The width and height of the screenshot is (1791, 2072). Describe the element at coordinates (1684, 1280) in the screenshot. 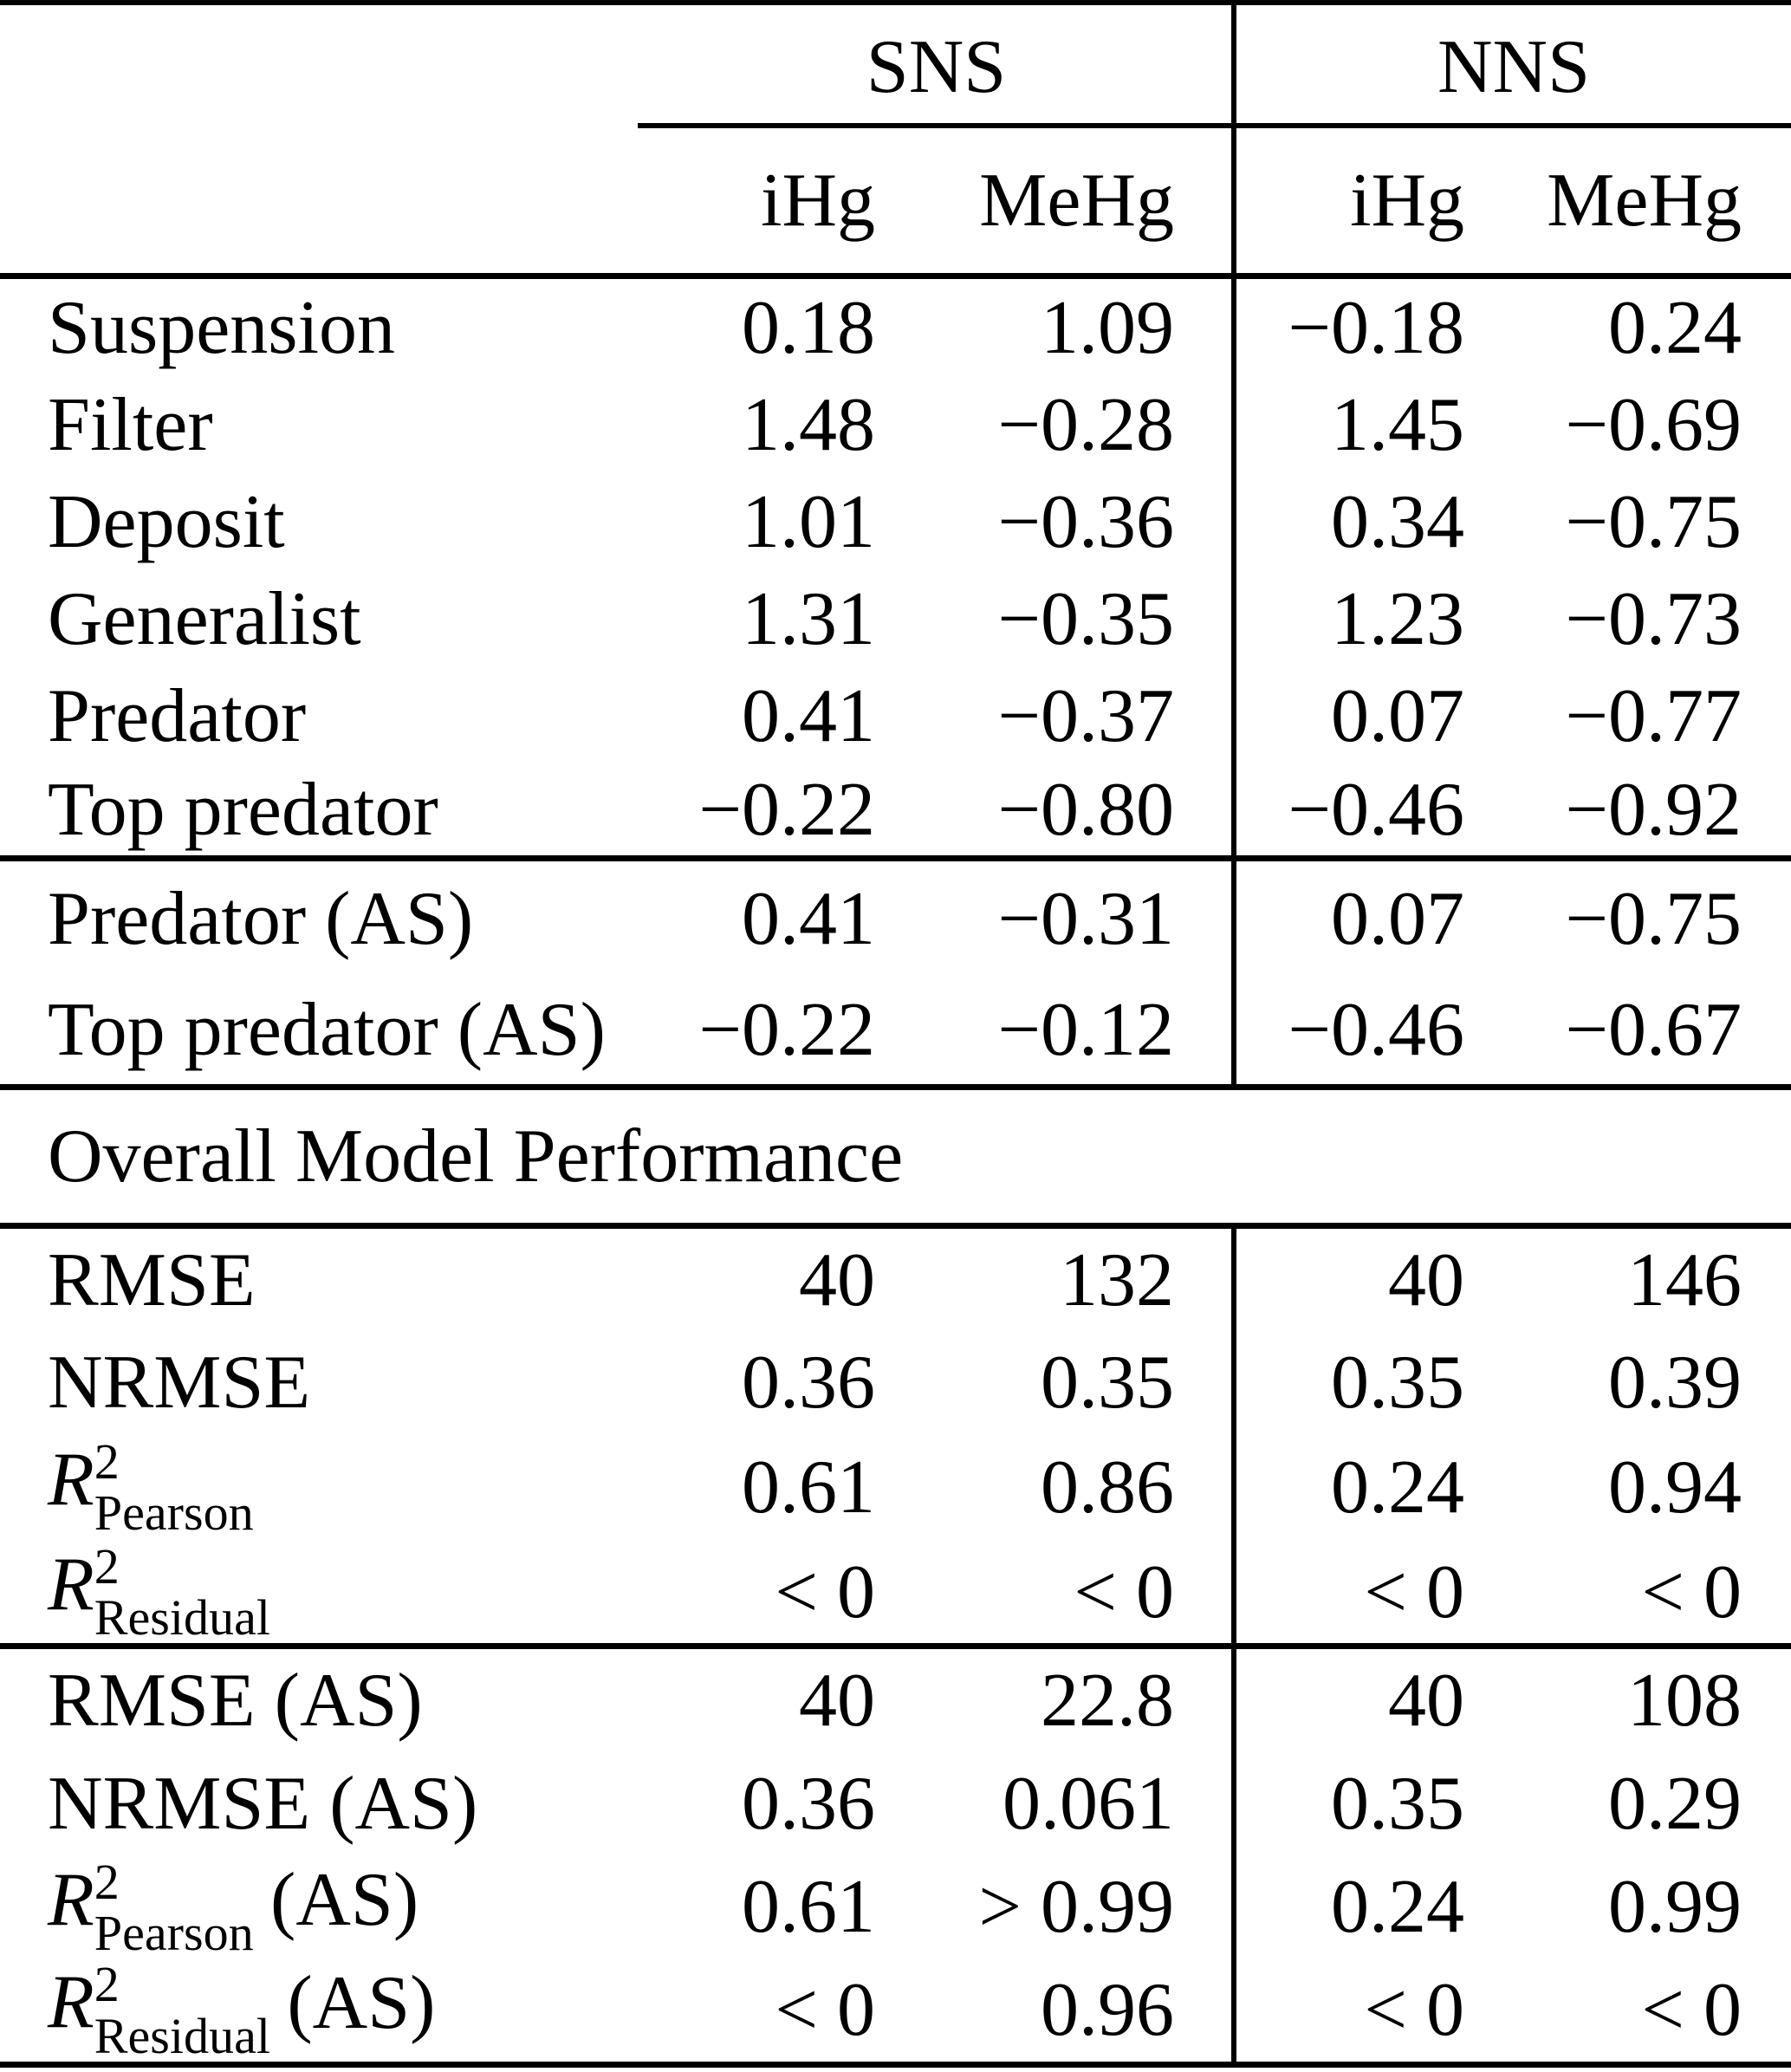

I see `cell-value: 146` at that location.